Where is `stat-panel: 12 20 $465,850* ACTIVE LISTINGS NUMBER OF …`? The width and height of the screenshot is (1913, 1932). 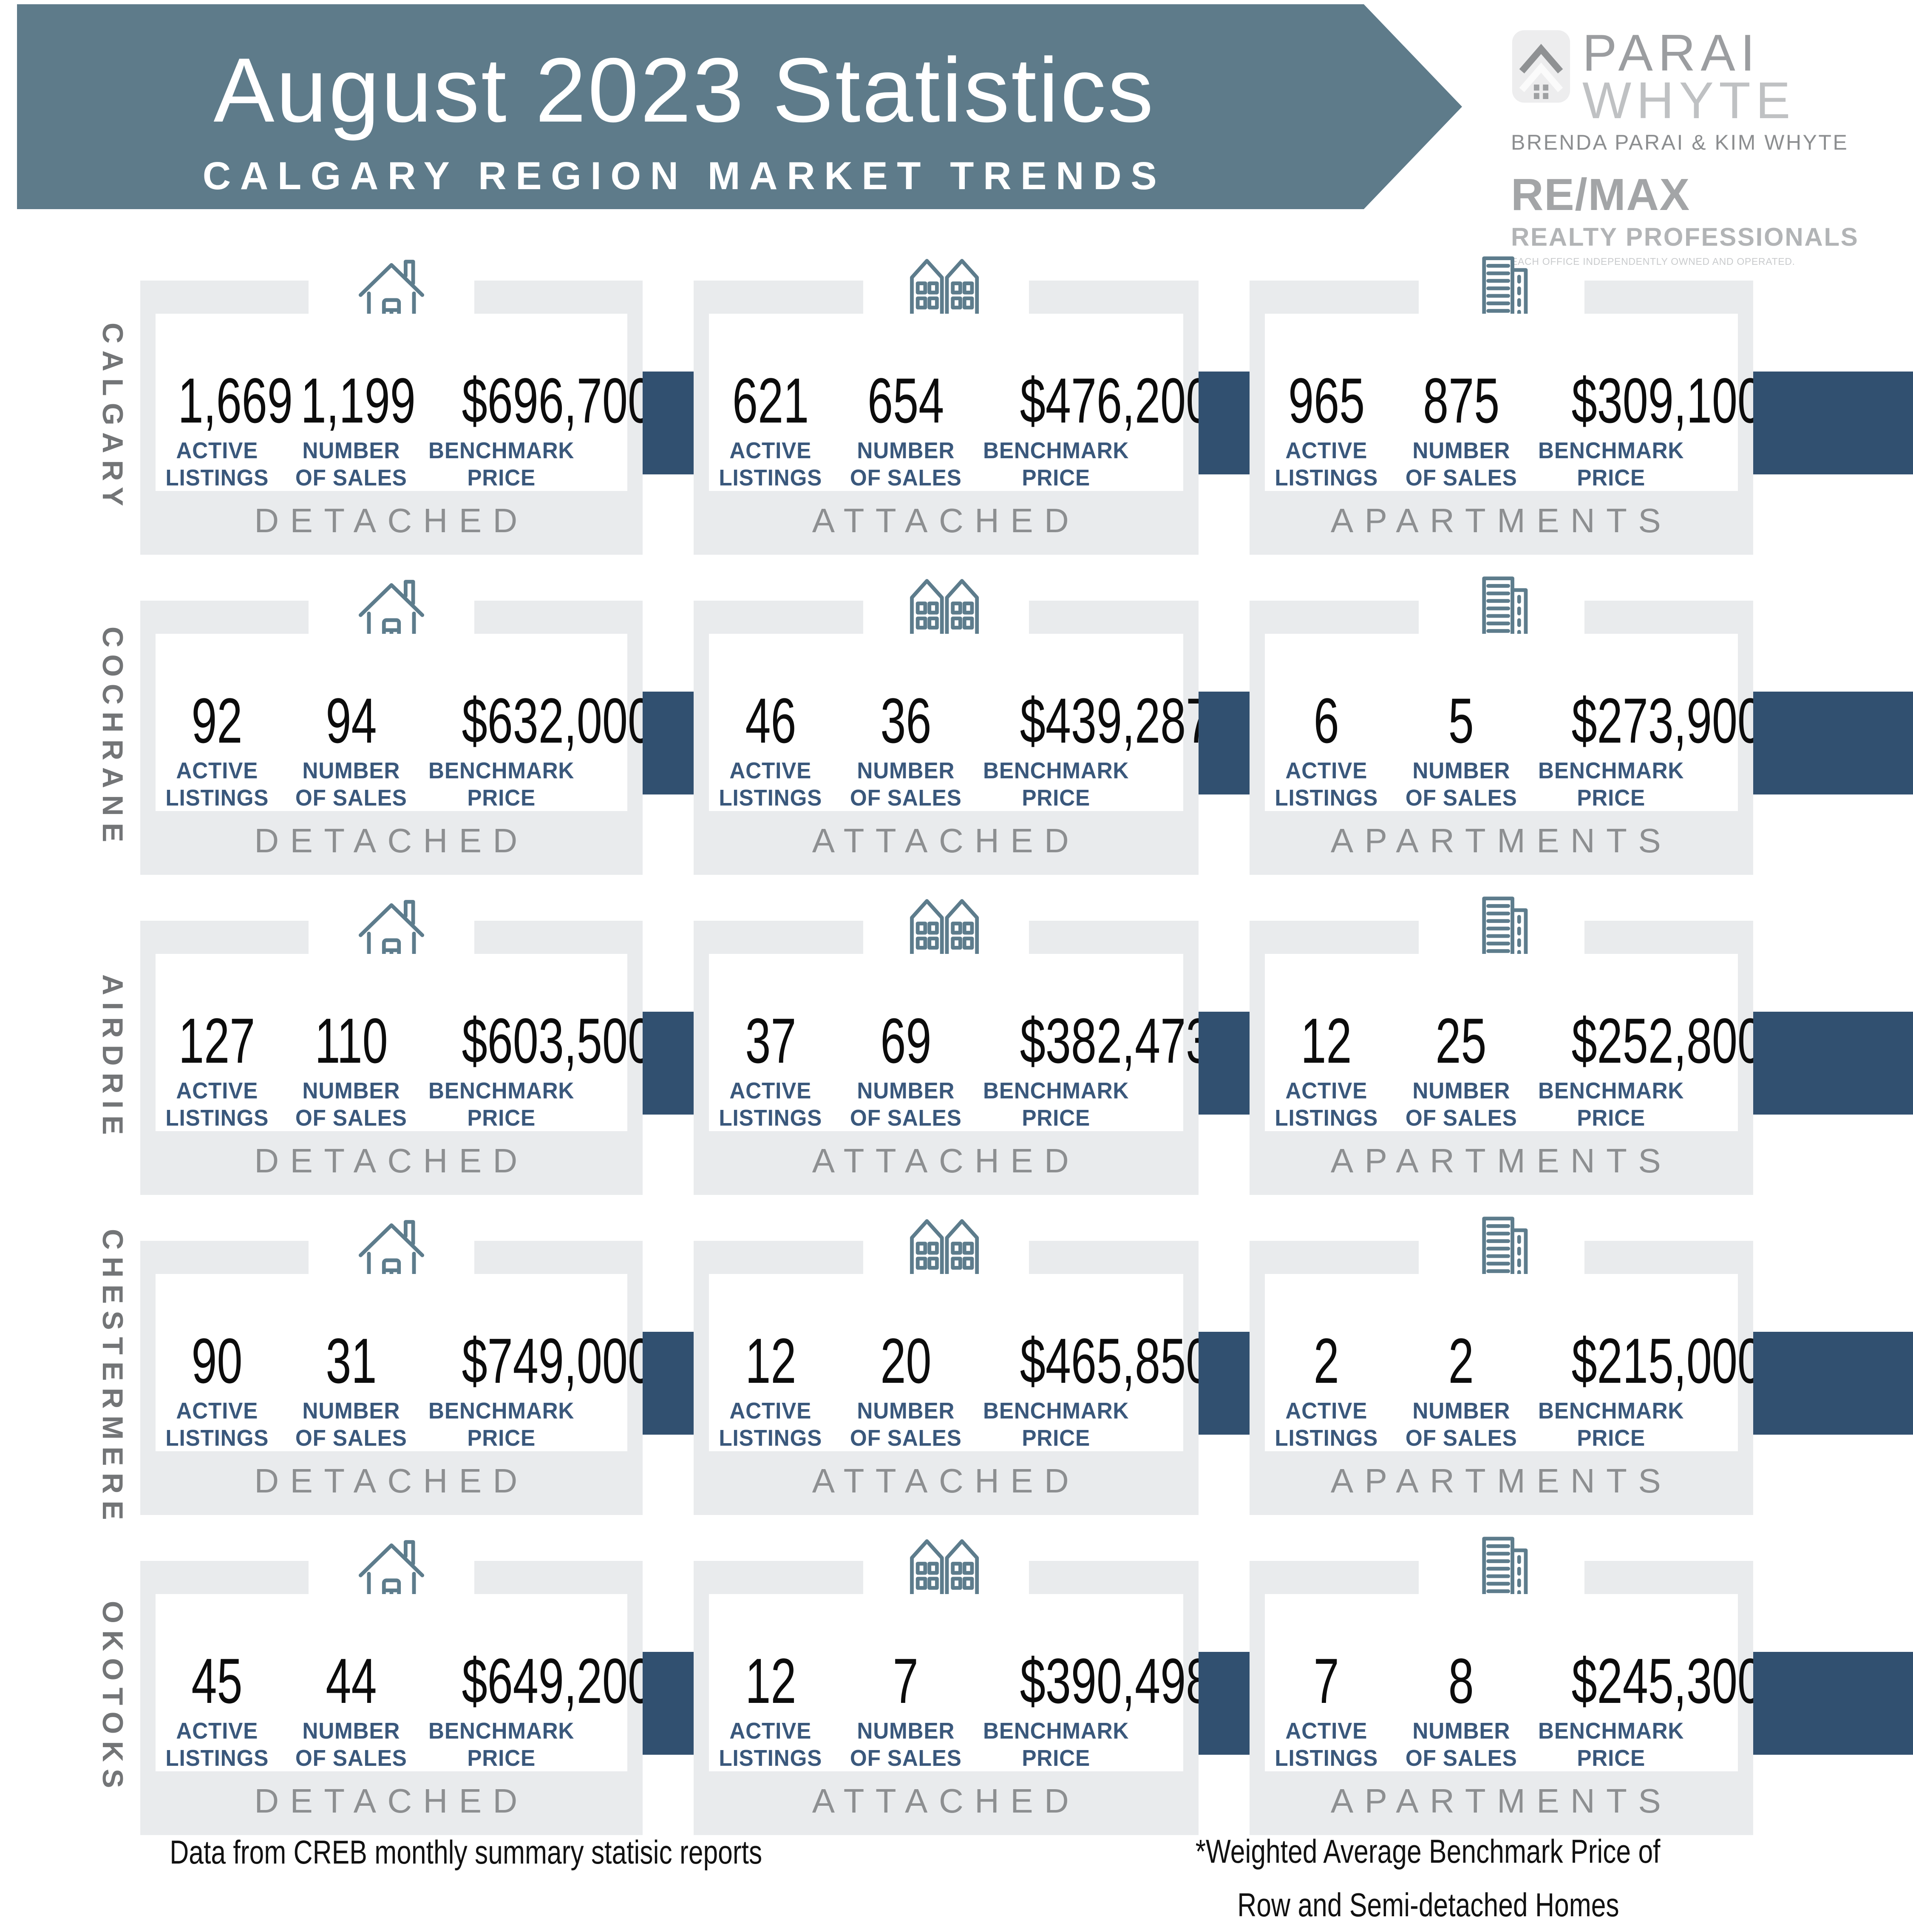
stat-panel: 12 20 $465,850* ACTIVE LISTINGS NUMBER OF … is located at coordinates (969, 1363).